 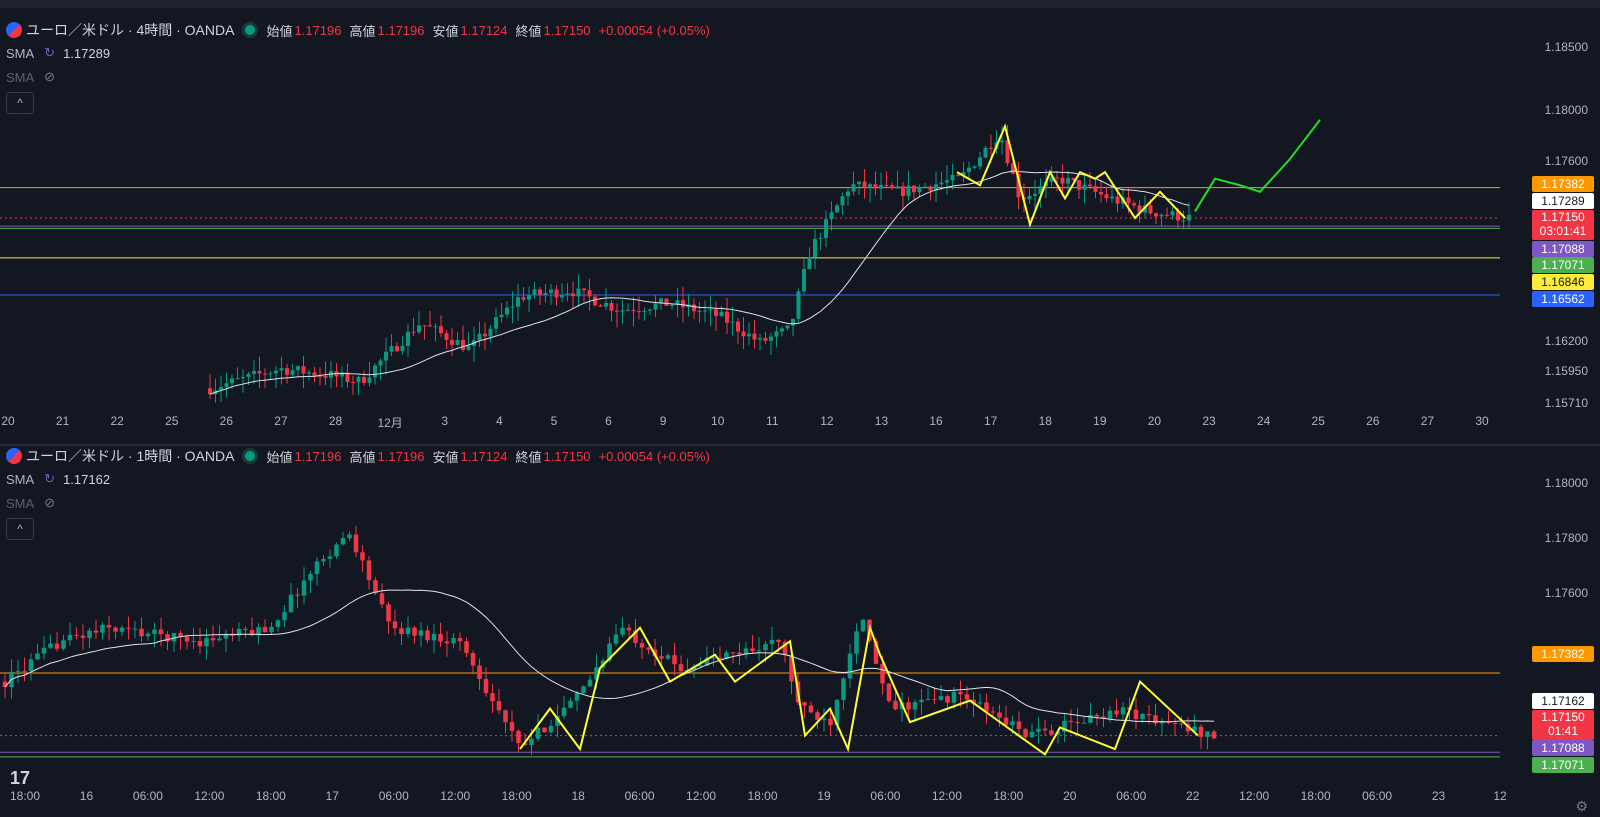 I want to click on forecast-drawing, so click(x=1257, y=165).